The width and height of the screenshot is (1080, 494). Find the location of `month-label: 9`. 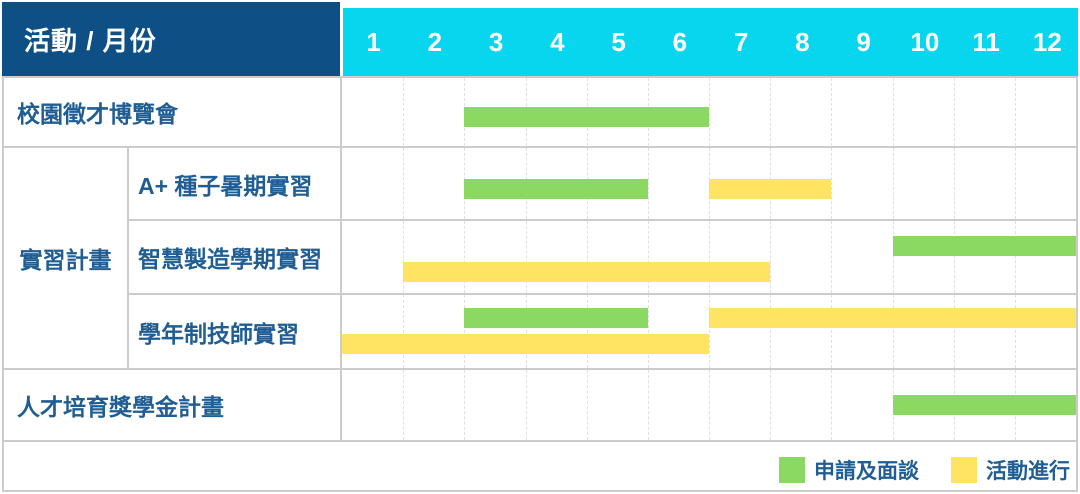

month-label: 9 is located at coordinates (863, 41).